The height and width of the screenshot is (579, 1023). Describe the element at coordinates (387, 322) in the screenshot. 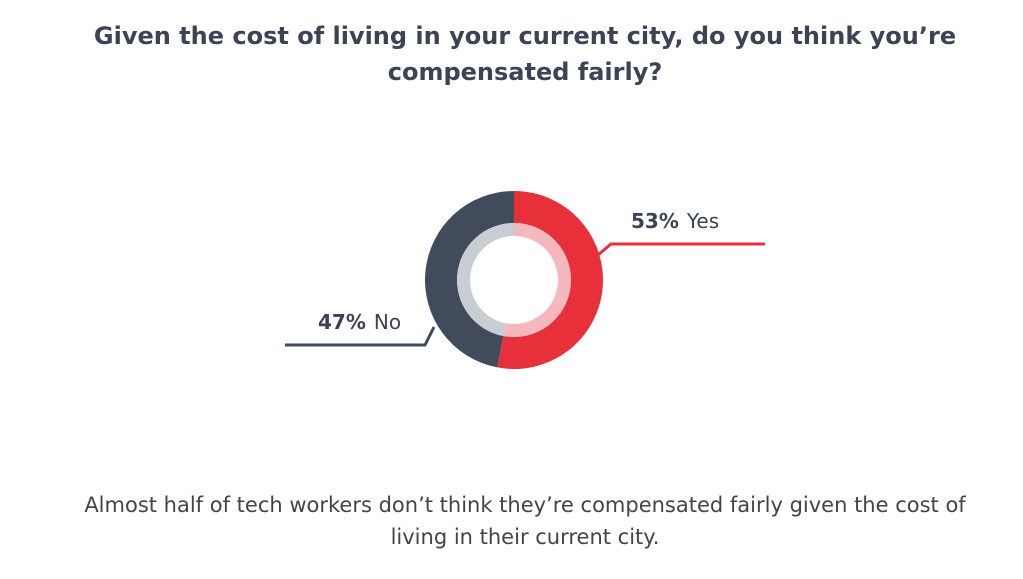

I see `category-label: No` at that location.